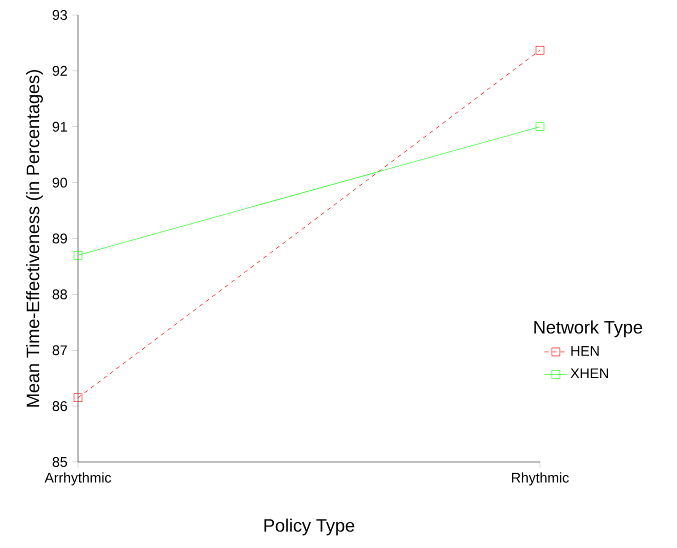 Image resolution: width=677 pixels, height=548 pixels. I want to click on y-tick-label: 85, so click(60, 462).